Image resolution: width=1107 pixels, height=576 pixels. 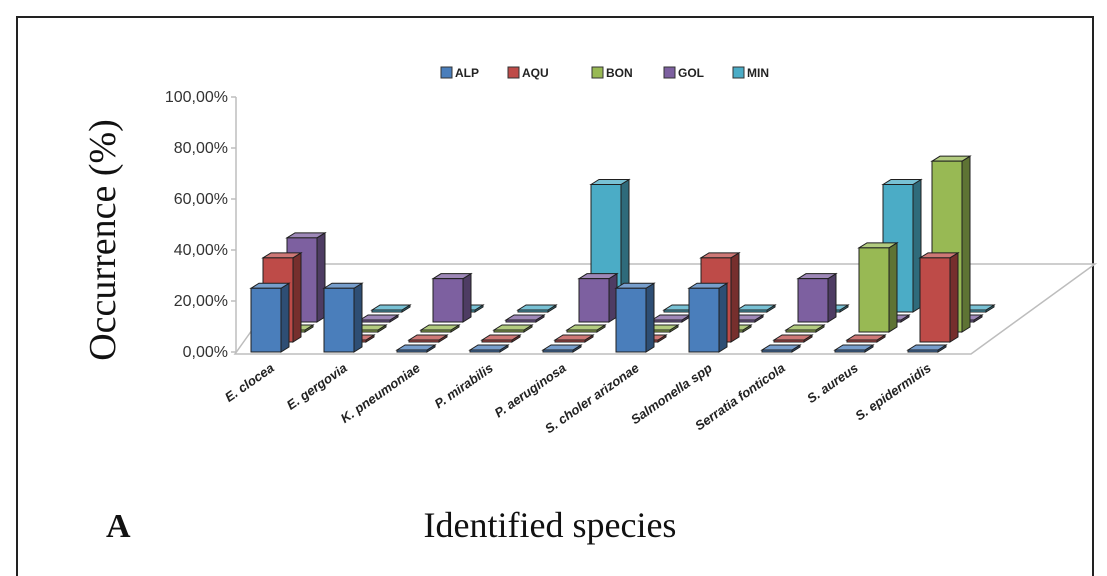 I want to click on x-tick-label: P. aeruginosa, so click(x=530, y=390).